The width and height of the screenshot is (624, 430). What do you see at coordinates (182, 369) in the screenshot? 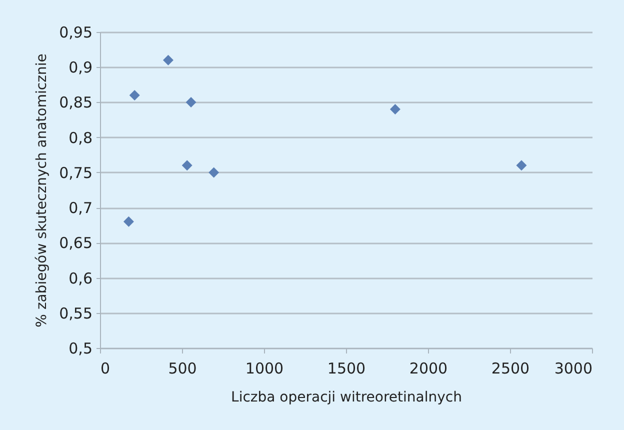
I see `x-tick-label: 500` at bounding box center [182, 369].